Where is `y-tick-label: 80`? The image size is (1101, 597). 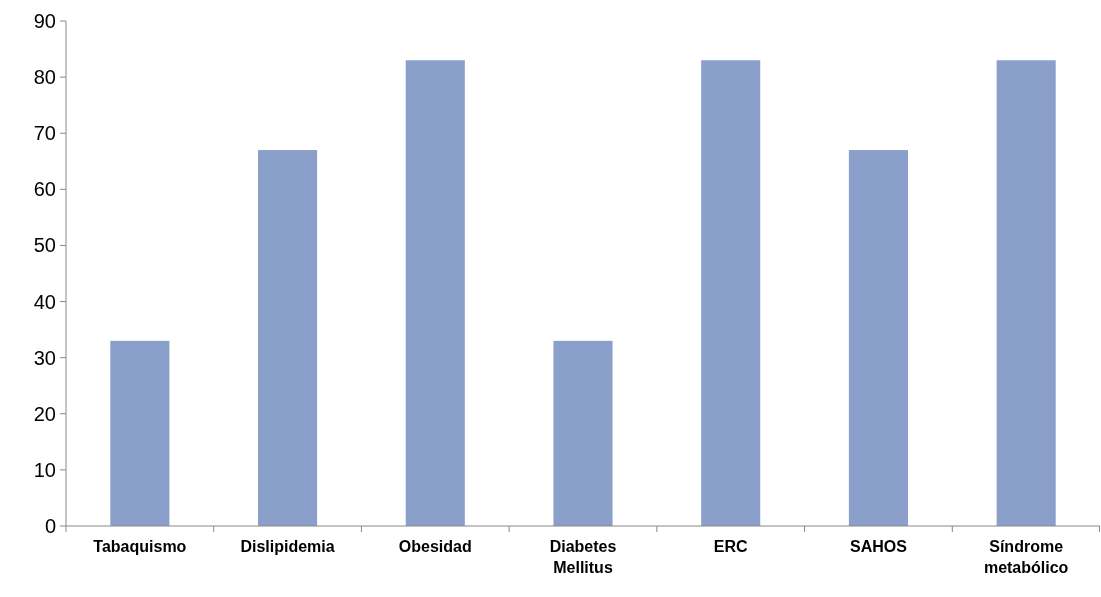
y-tick-label: 80 is located at coordinates (44, 77).